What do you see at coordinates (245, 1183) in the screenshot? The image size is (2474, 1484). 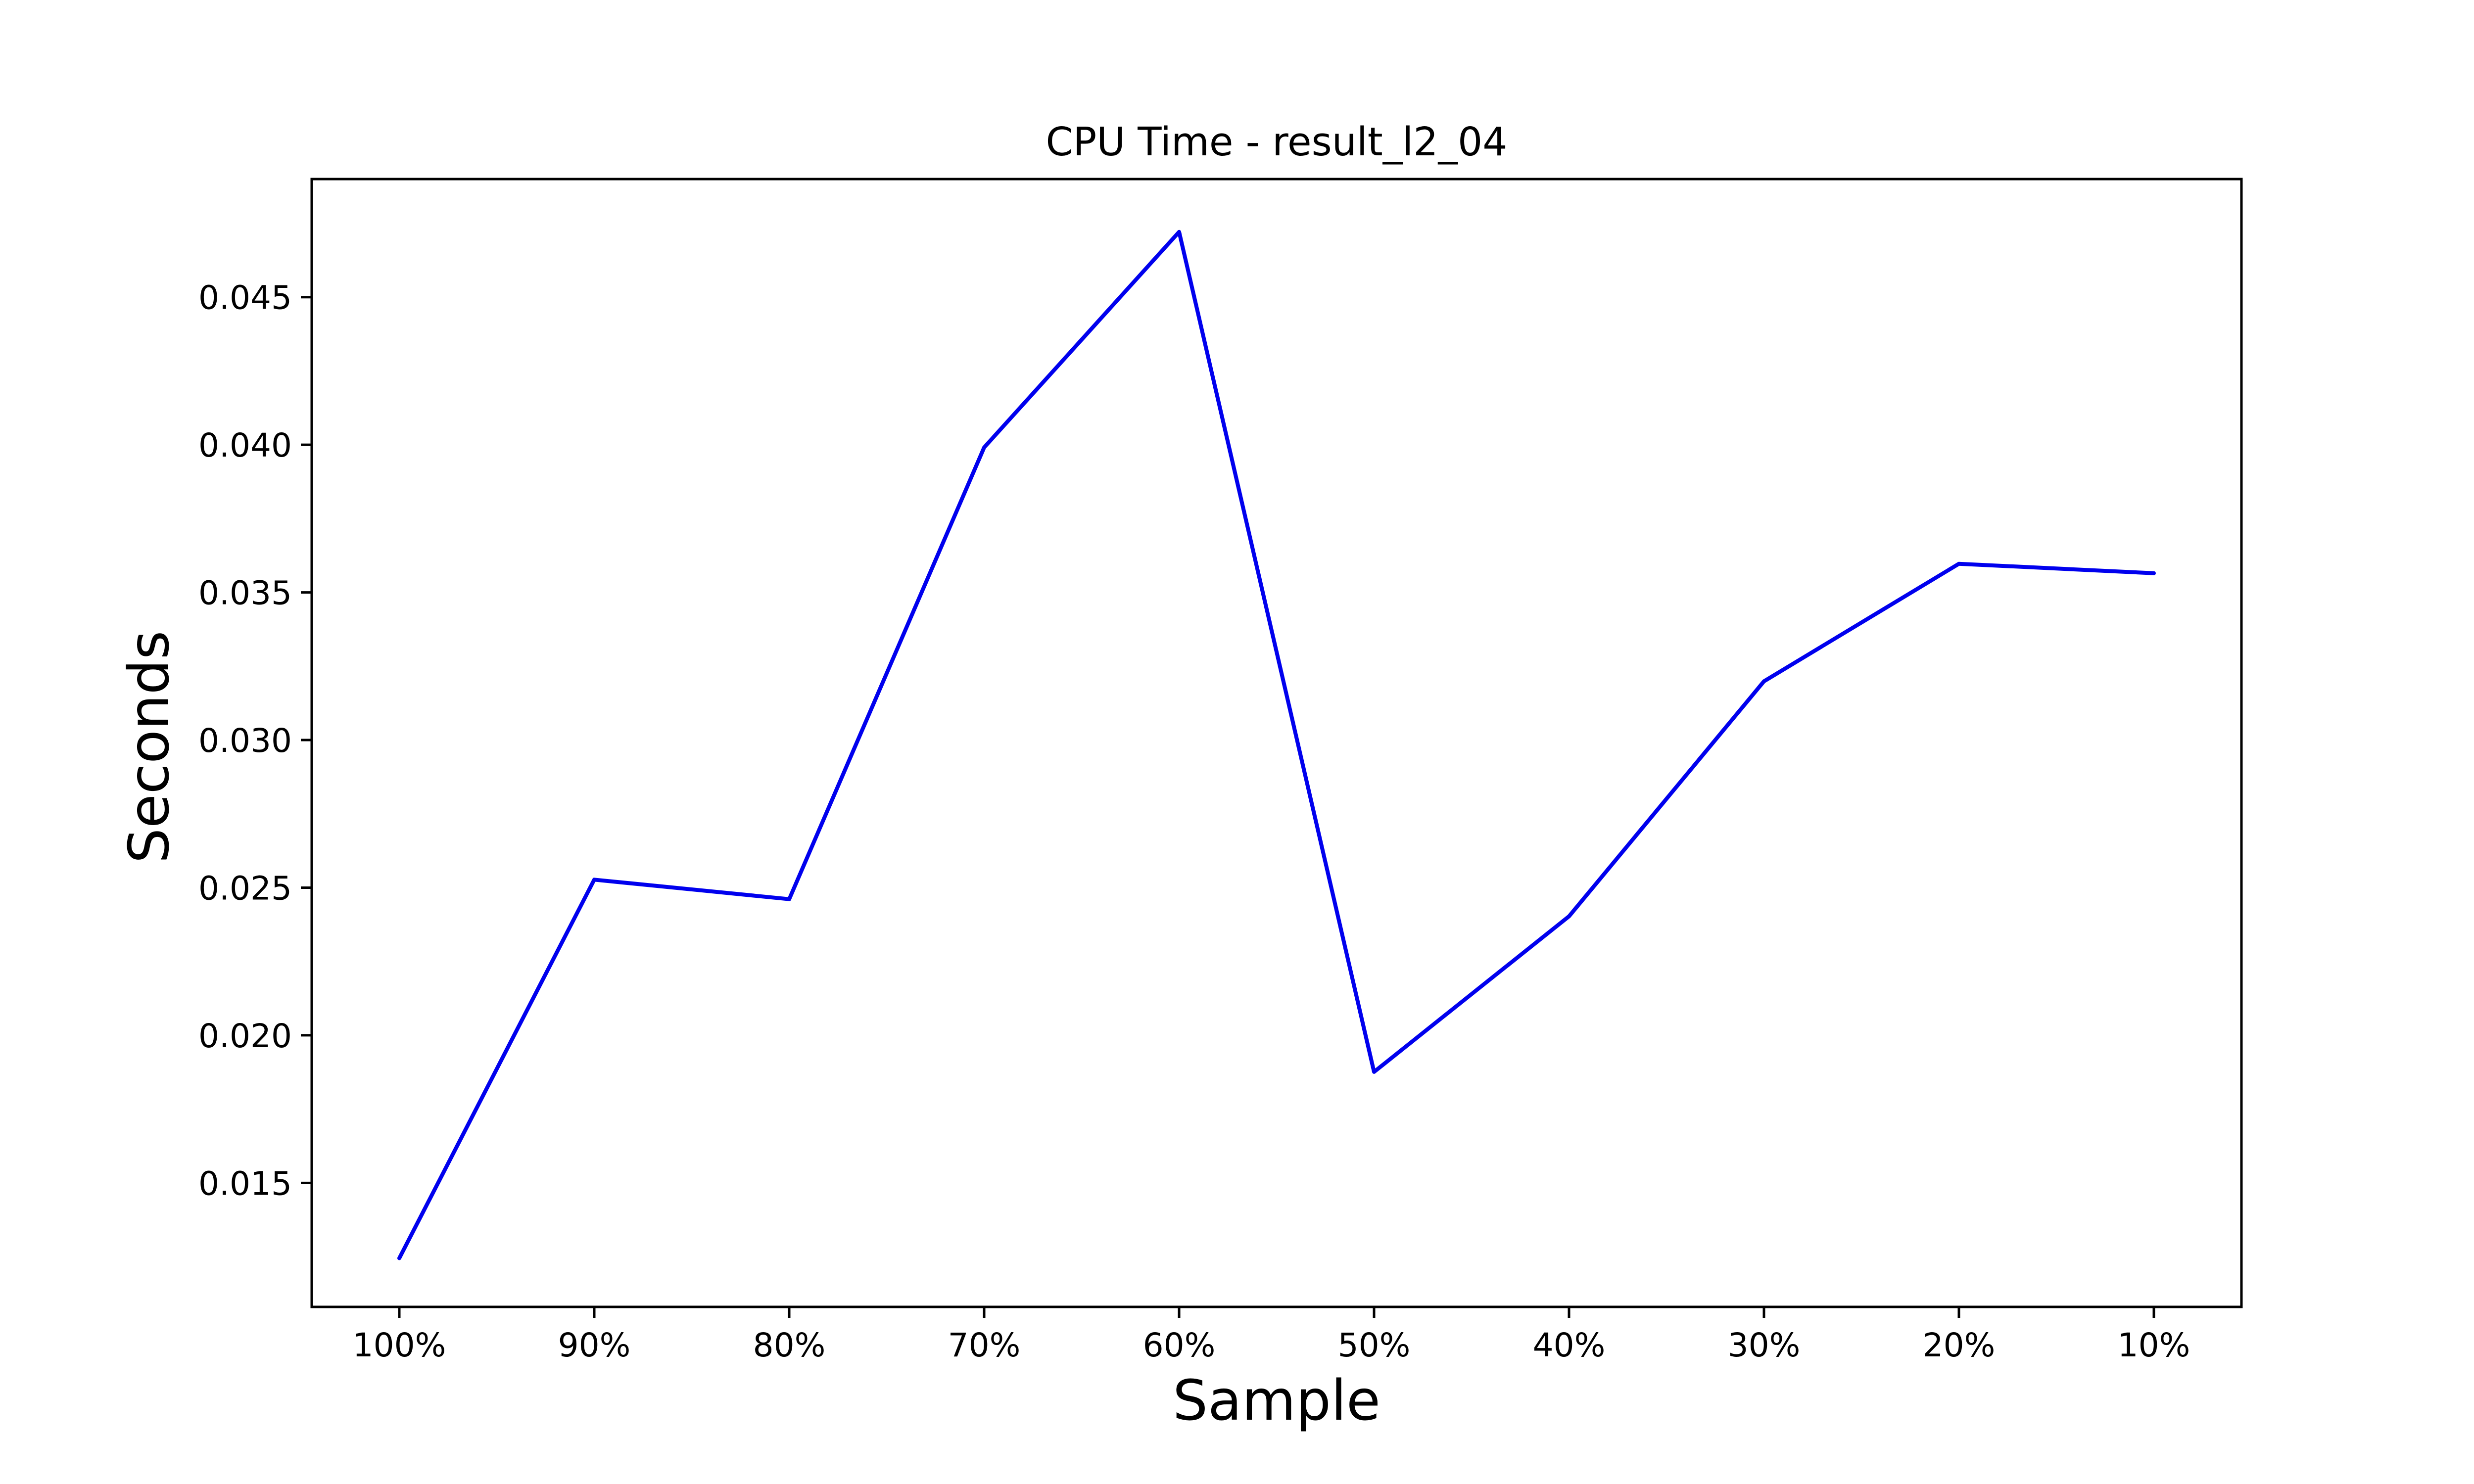 I see `y-tick-label: 0.015` at bounding box center [245, 1183].